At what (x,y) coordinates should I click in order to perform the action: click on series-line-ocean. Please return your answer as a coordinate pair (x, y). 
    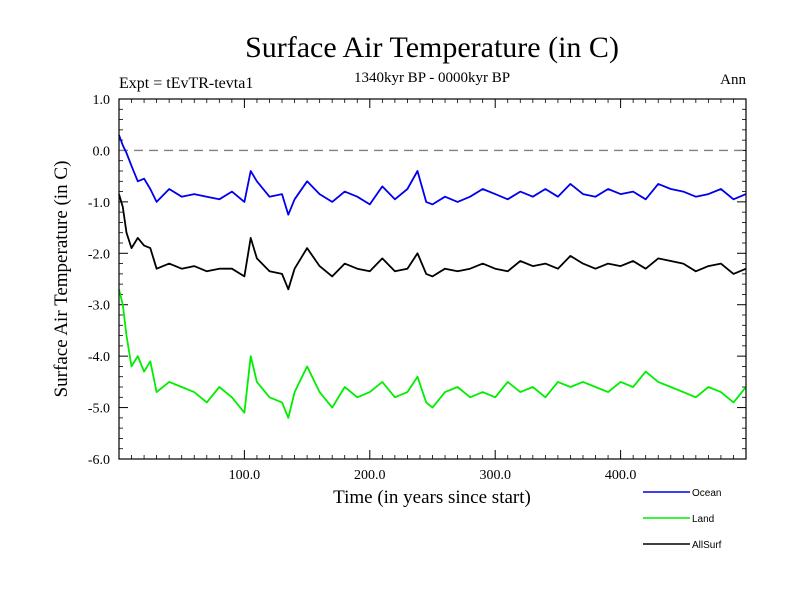
    Looking at the image, I should click on (432, 175).